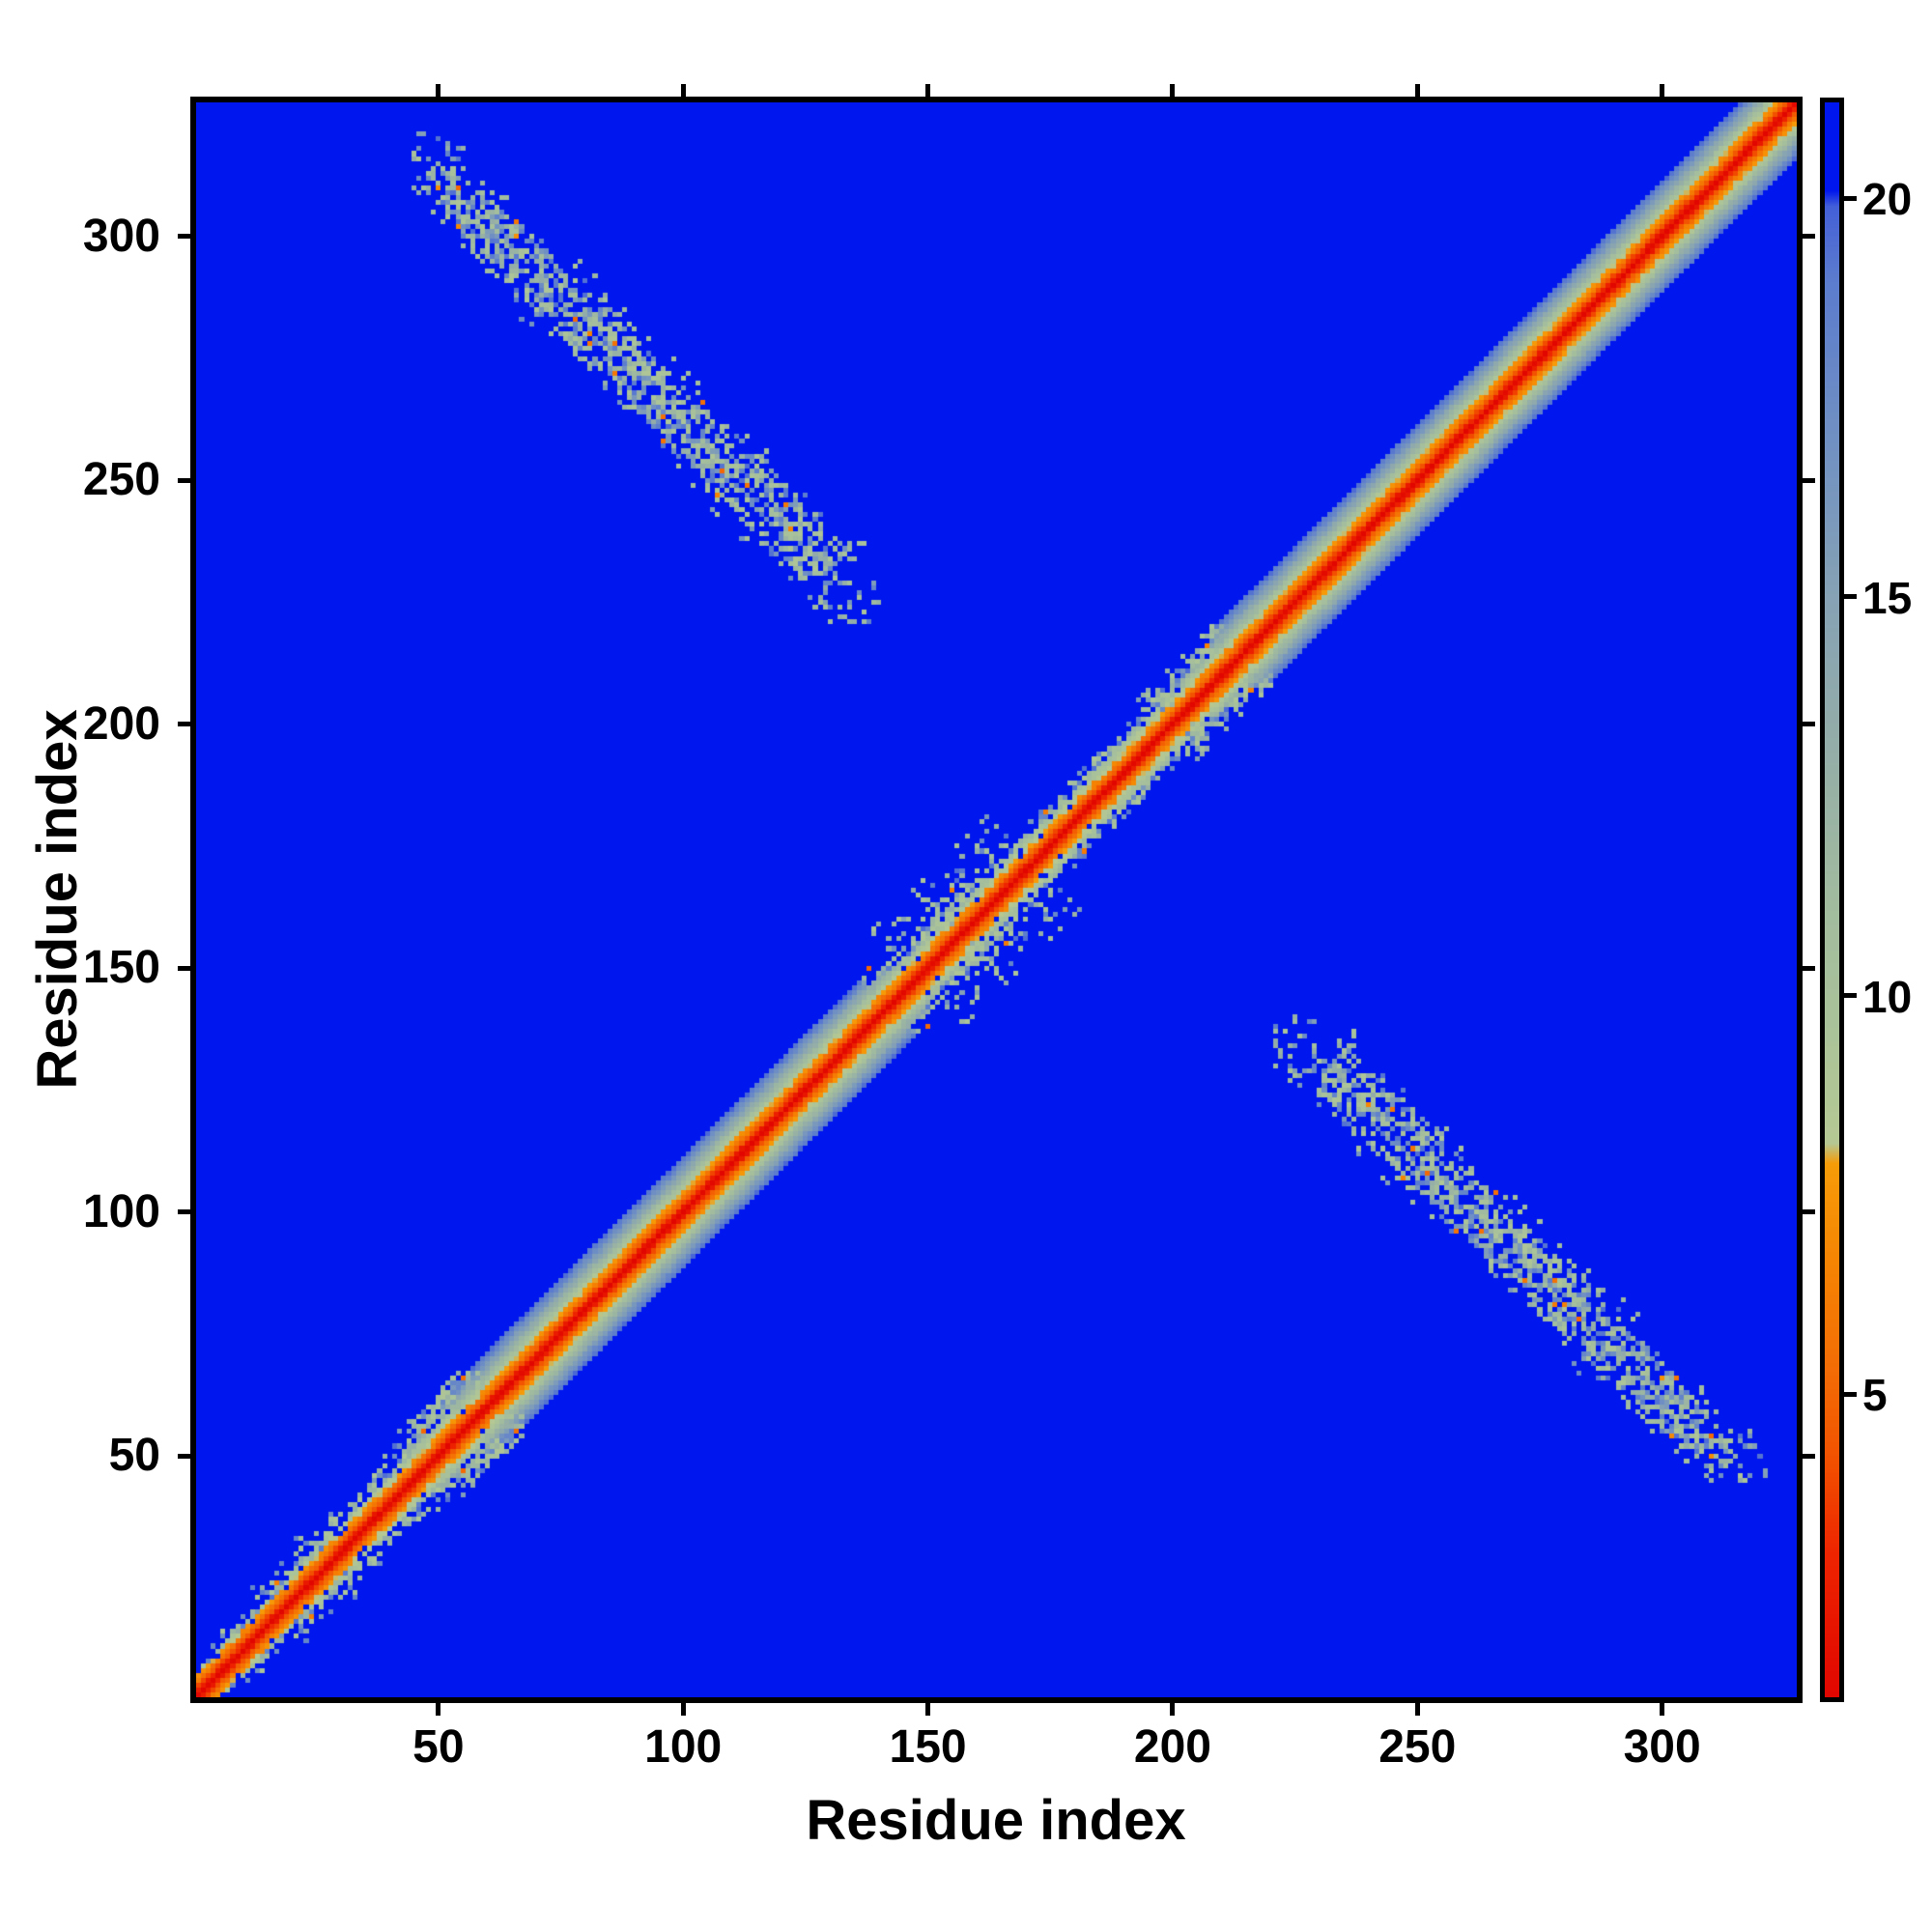 This screenshot has width=1932, height=1932. I want to click on x-tick-label: 200, so click(1172, 1747).